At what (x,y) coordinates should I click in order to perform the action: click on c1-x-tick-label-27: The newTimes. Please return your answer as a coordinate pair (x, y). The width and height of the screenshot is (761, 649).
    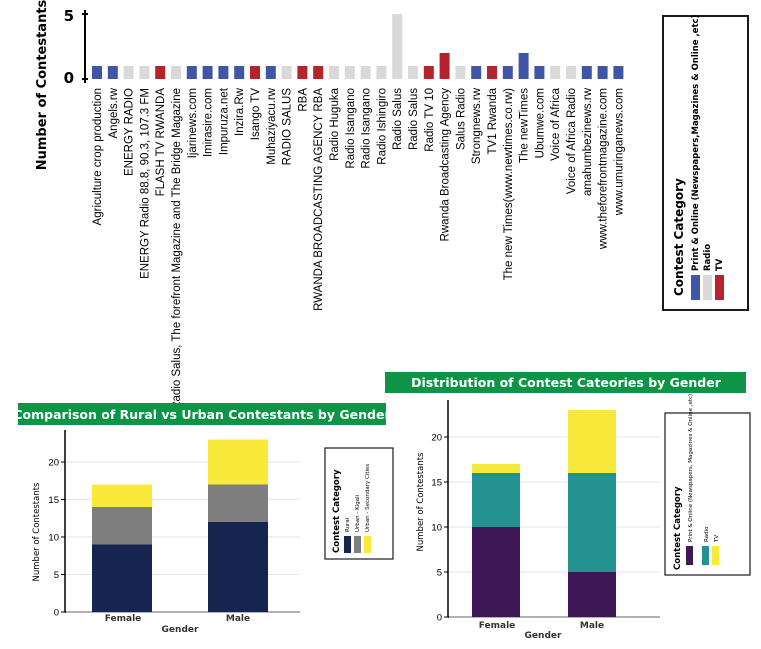
    Looking at the image, I should click on (525, 125).